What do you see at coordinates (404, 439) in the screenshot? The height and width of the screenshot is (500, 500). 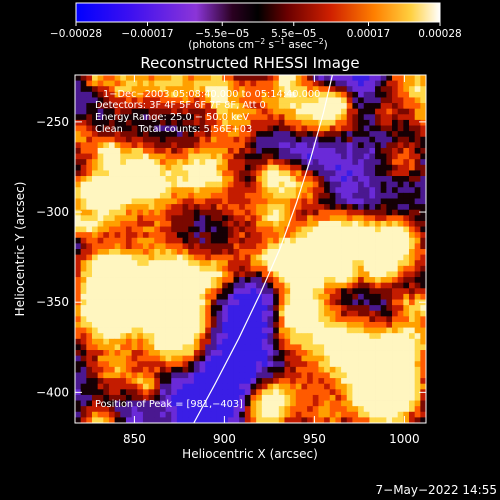 I see `x-tick-label: 1000` at bounding box center [404, 439].